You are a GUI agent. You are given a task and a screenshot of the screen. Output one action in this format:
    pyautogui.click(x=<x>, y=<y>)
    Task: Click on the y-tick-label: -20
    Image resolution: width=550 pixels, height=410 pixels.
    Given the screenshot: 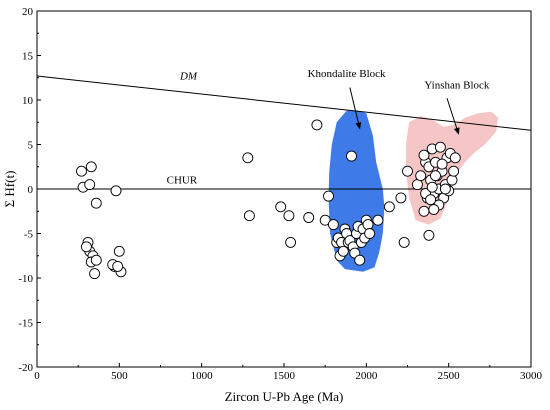 What is the action you would take?
    pyautogui.click(x=25, y=368)
    